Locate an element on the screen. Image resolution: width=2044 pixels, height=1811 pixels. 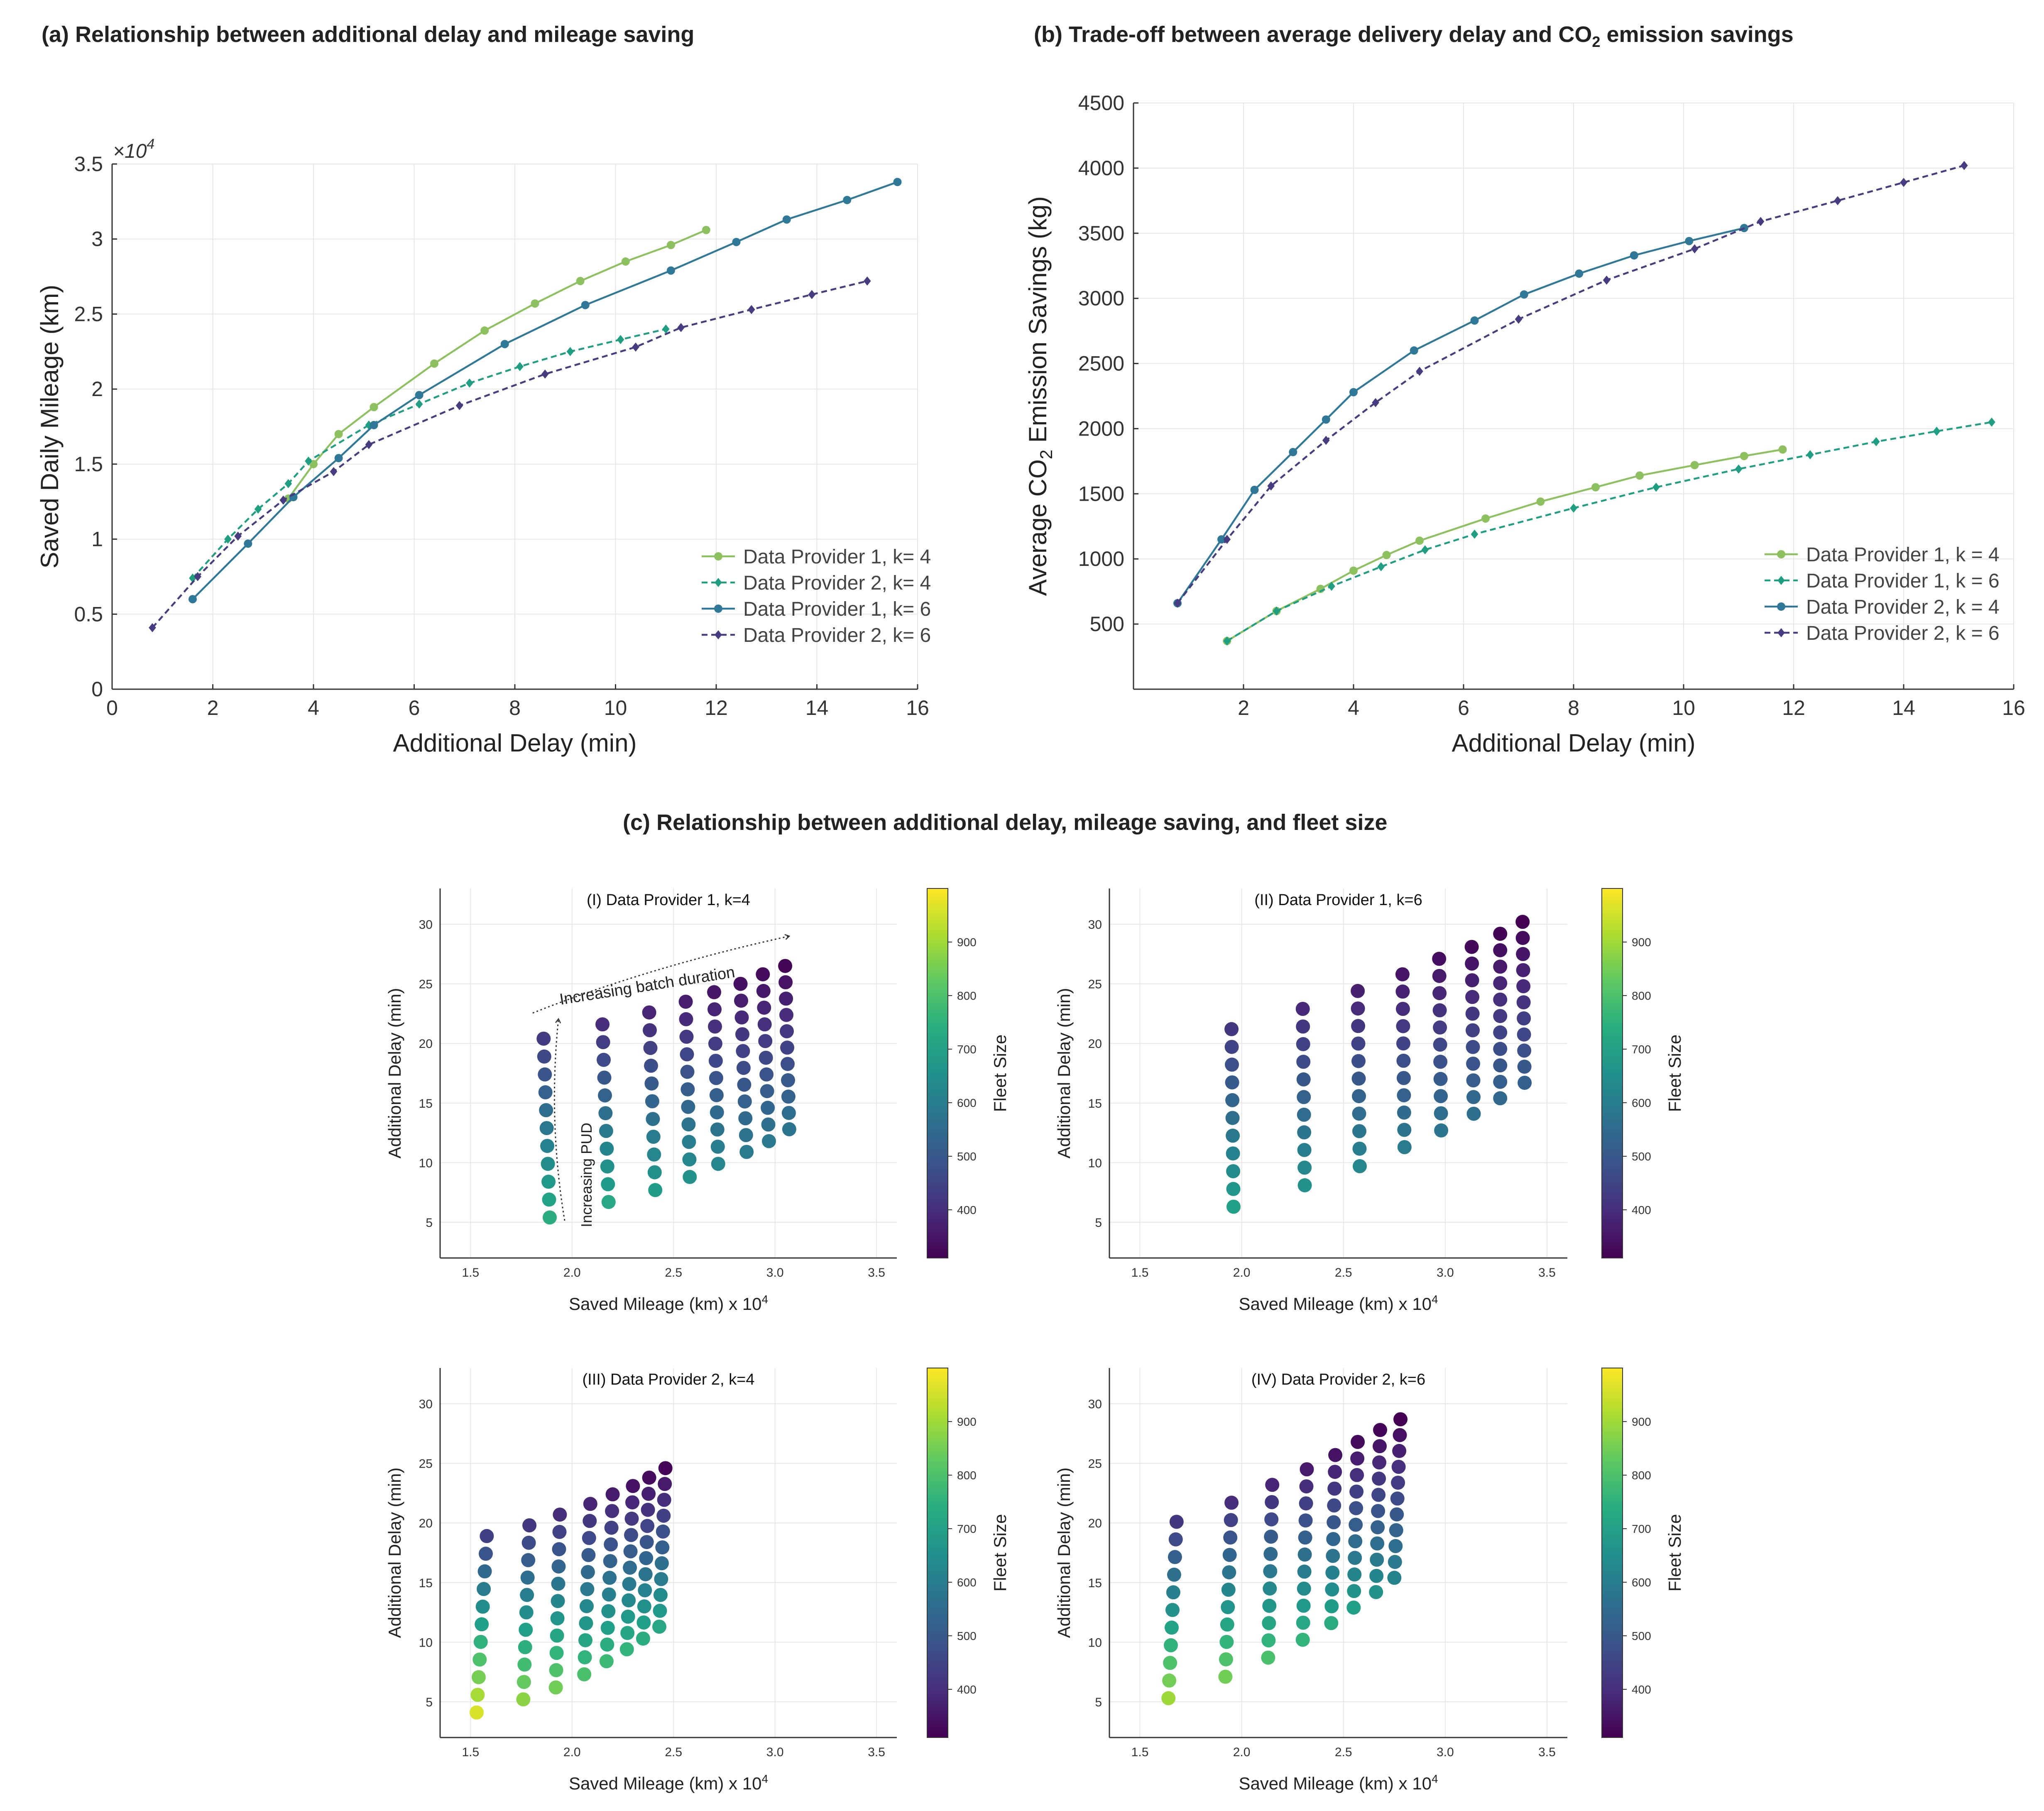
title-panel-b-subscript: 2 is located at coordinates (1596, 41).